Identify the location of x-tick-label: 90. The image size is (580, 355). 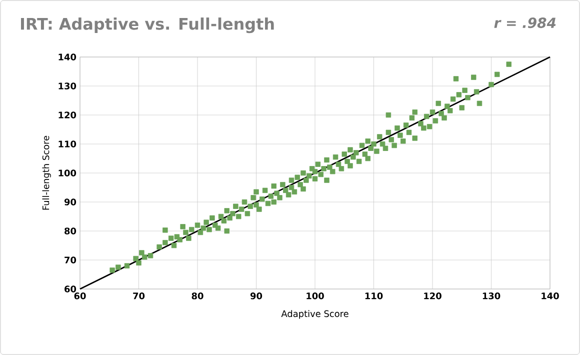
(256, 296).